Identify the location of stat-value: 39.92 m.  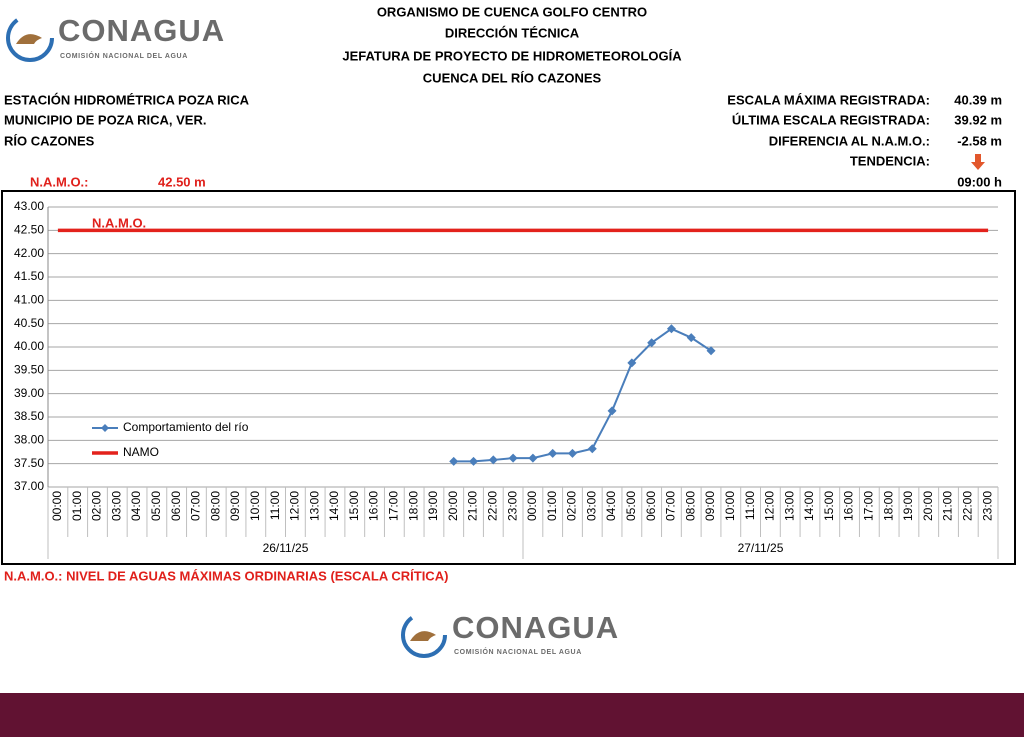
(978, 119).